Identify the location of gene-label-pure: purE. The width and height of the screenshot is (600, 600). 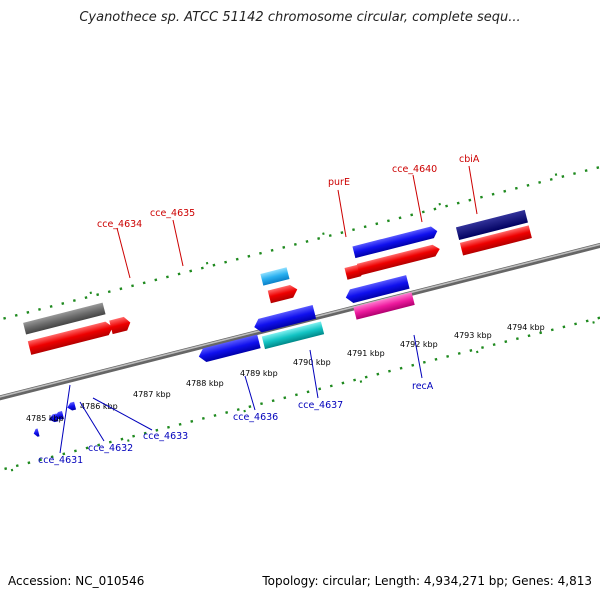
(339, 182).